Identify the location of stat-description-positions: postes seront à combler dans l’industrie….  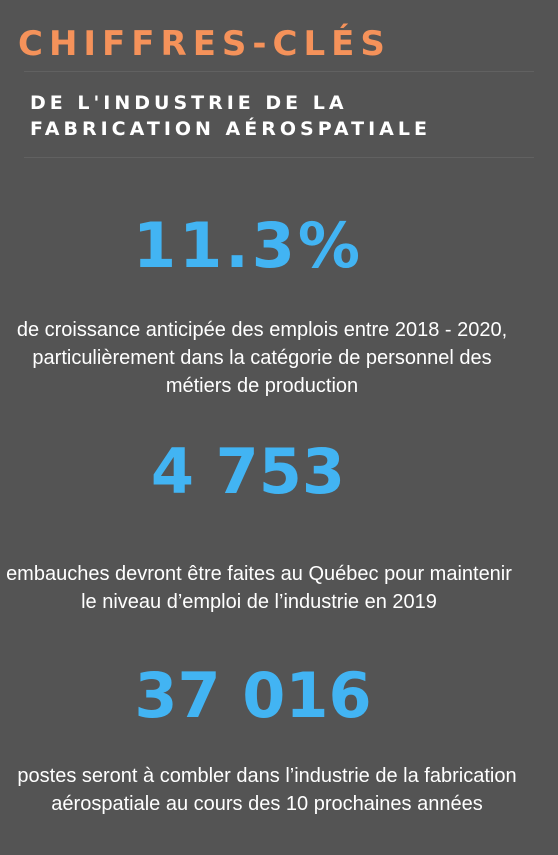
(267, 790).